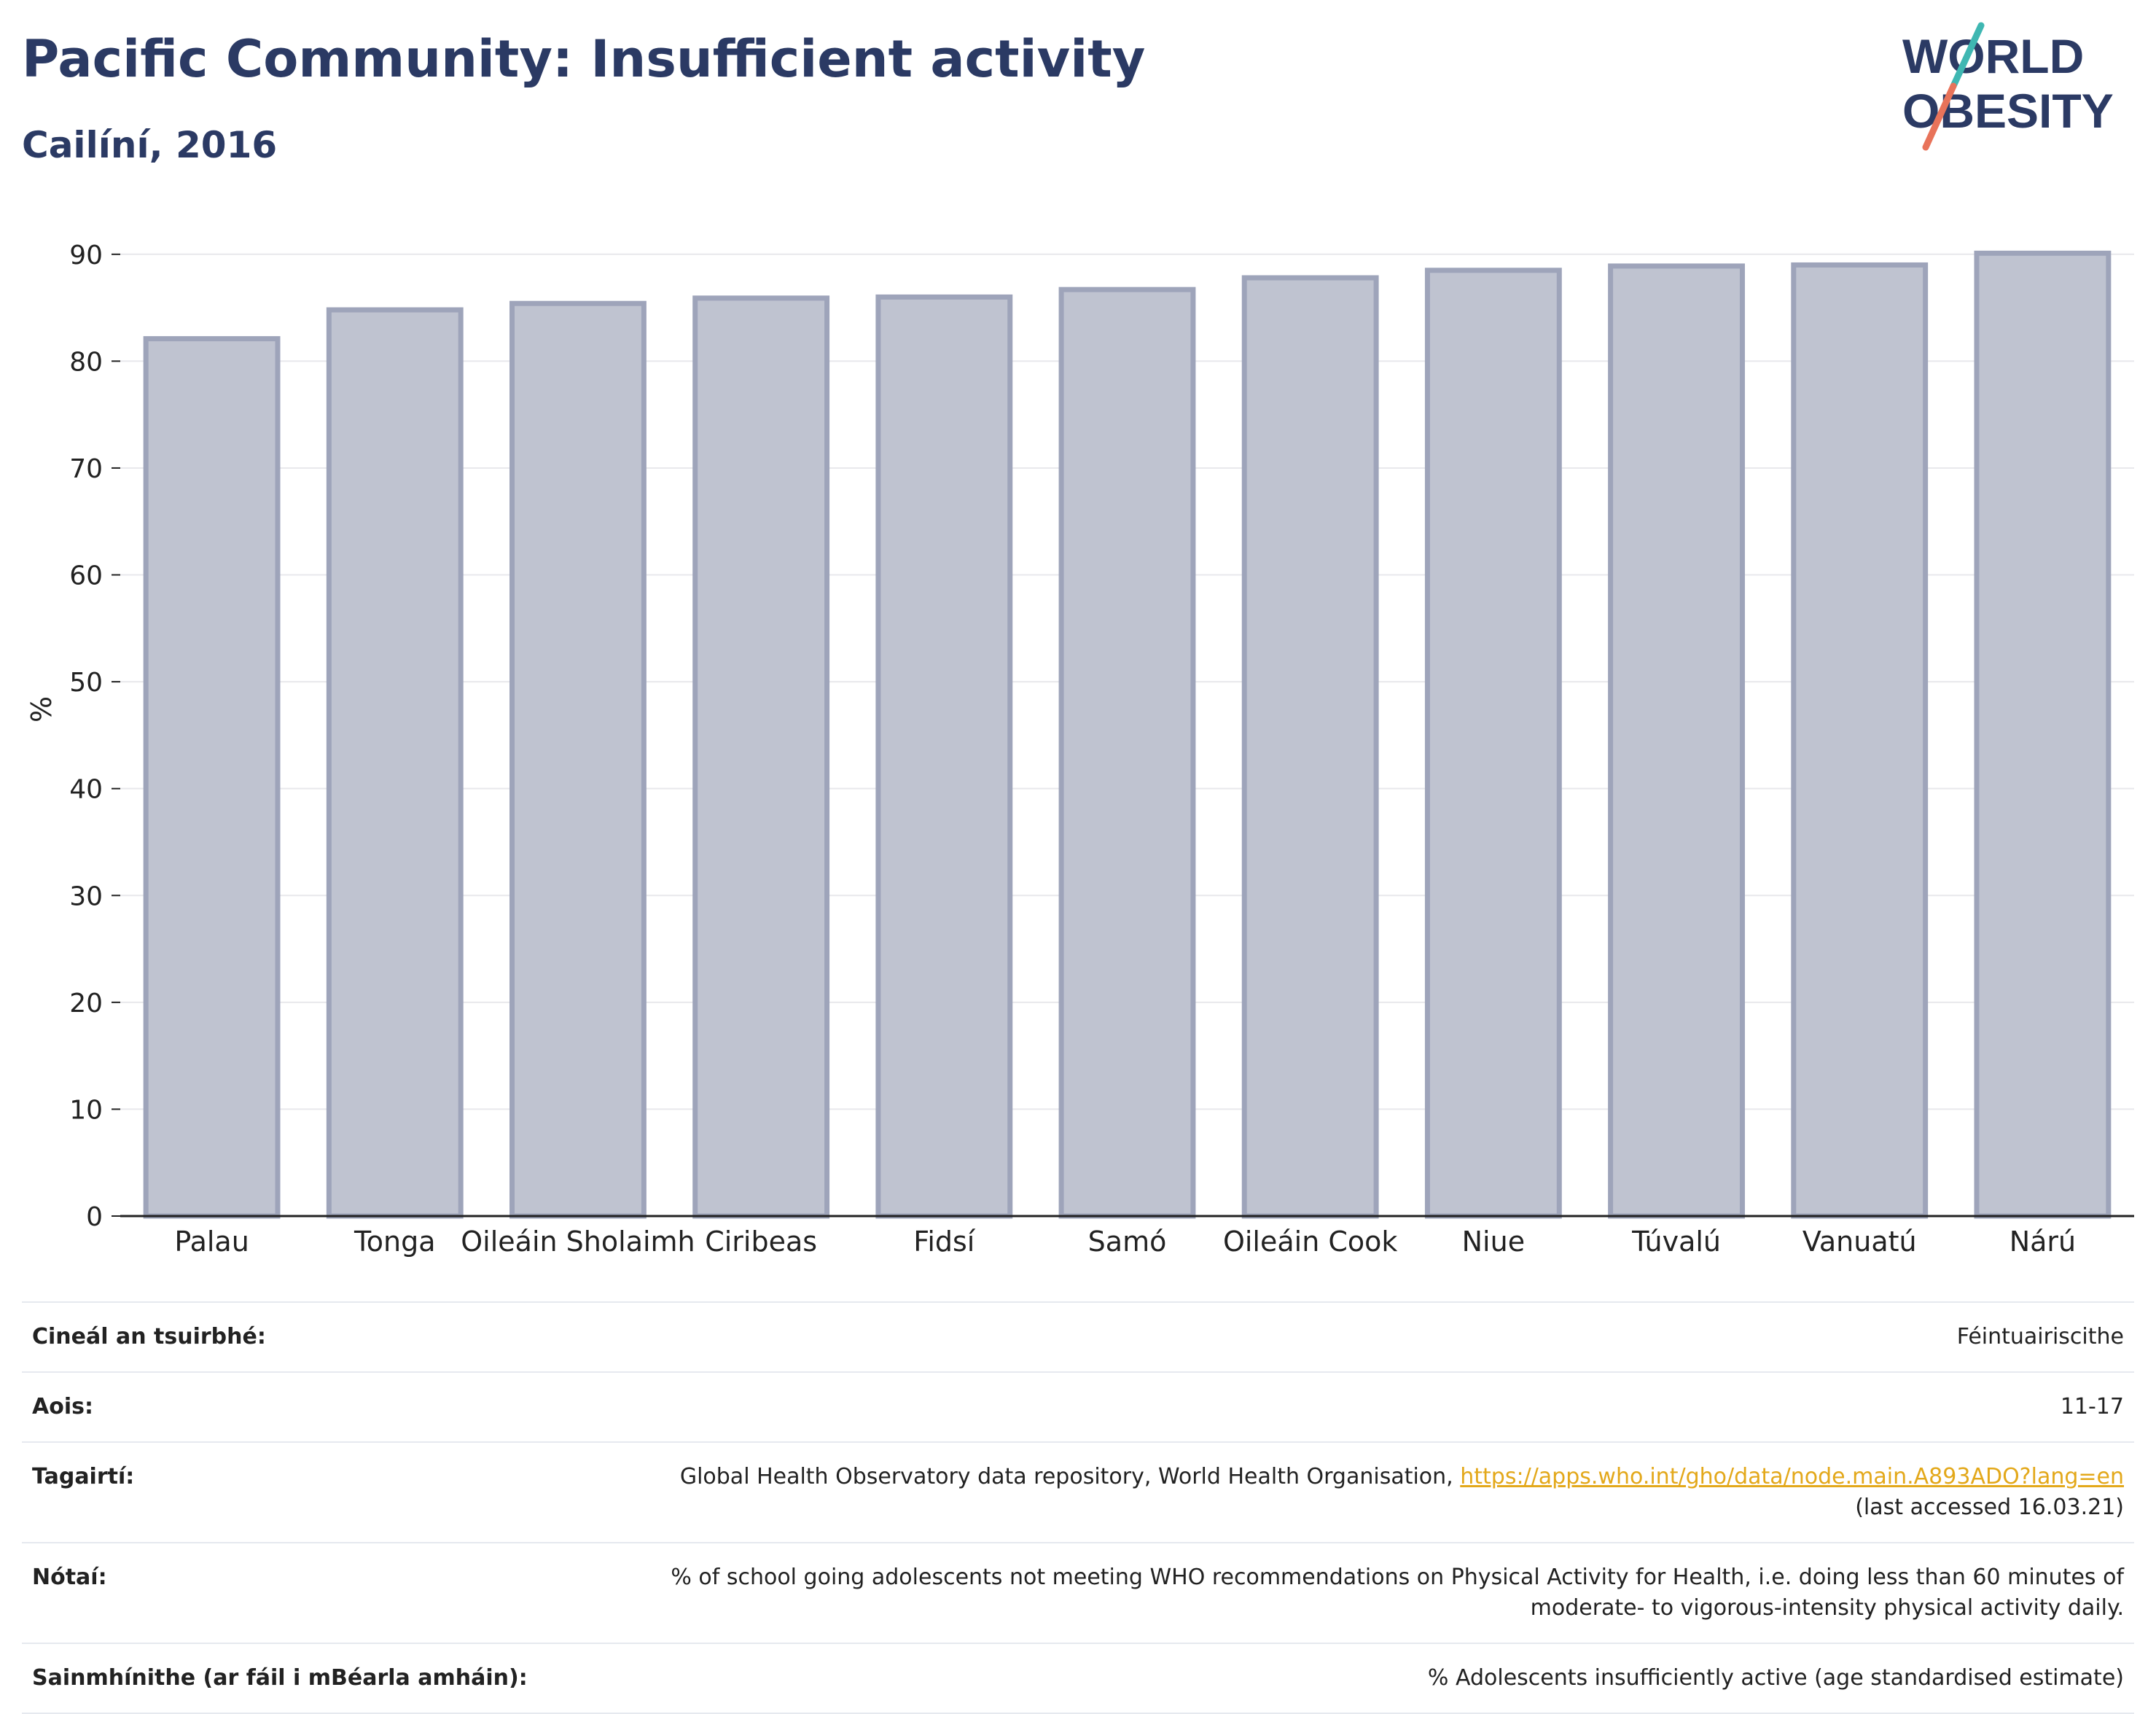 The width and height of the screenshot is (2156, 1714). Describe the element at coordinates (86, 256) in the screenshot. I see `y-tick-label: 90` at that location.